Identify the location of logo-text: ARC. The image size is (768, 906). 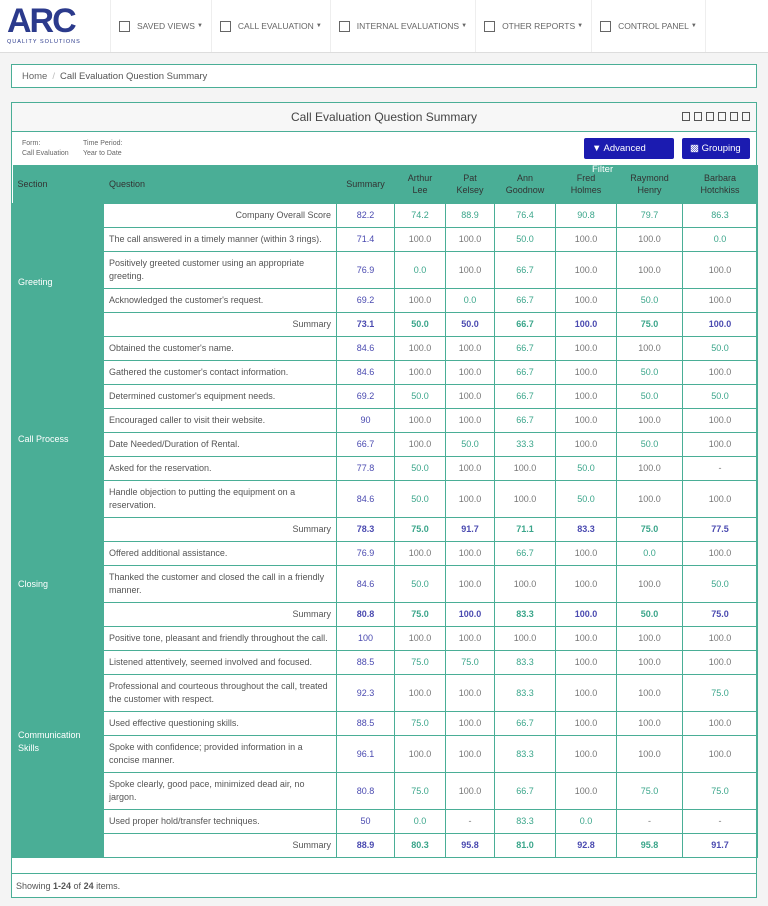
(42, 21).